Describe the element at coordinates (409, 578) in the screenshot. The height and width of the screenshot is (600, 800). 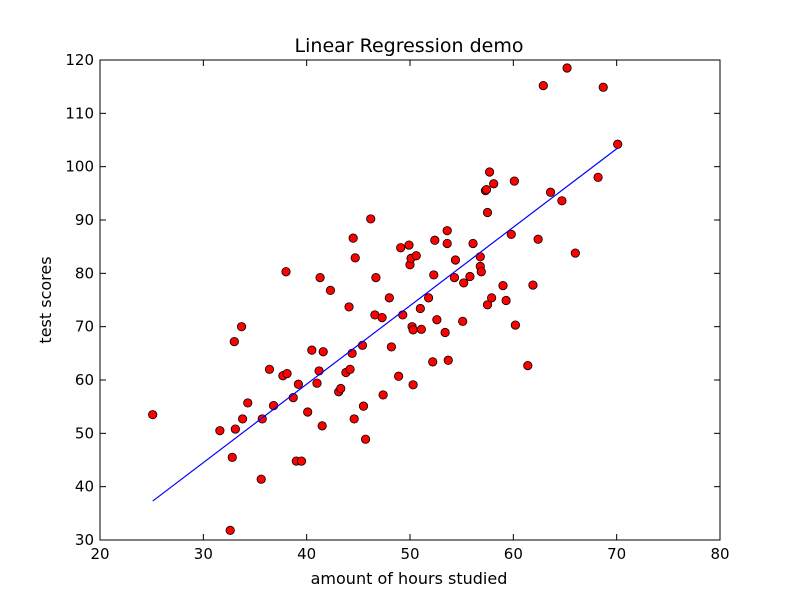
I see `x-axis-label: amount of hours studied` at that location.